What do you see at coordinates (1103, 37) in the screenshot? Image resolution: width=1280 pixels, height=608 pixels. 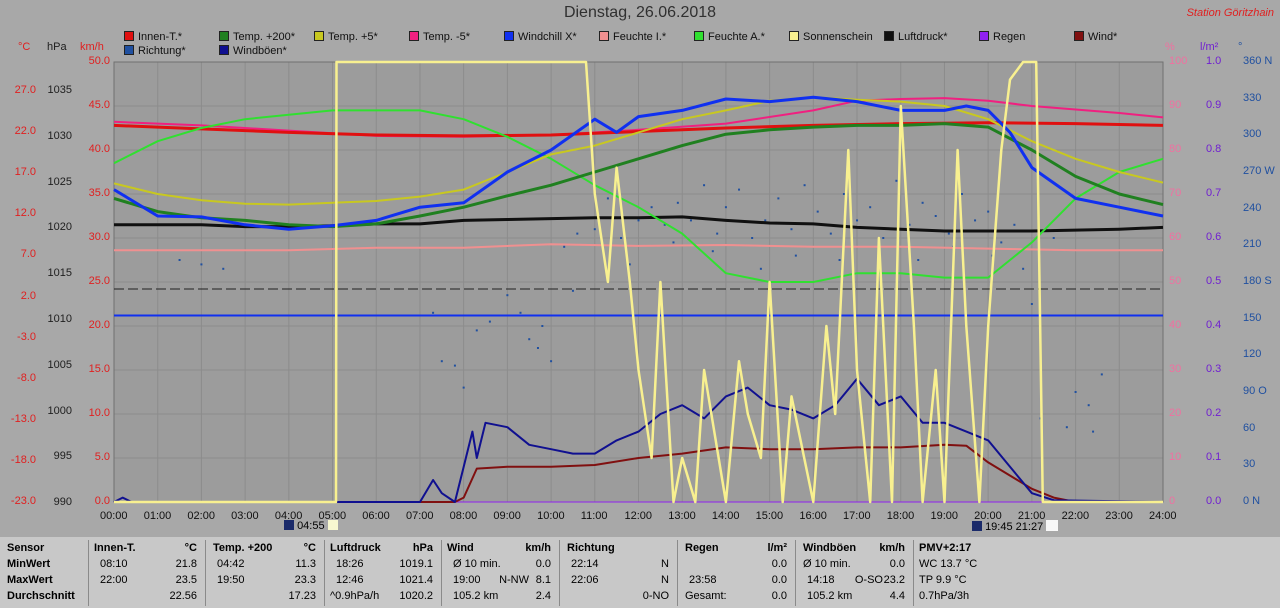 I see `legend-label: Wind*` at bounding box center [1103, 37].